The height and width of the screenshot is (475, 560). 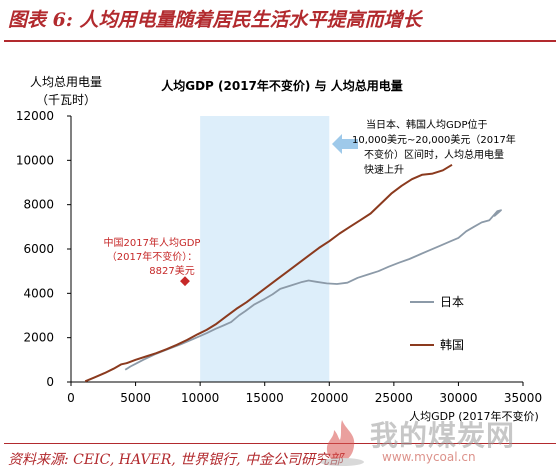 What do you see at coordinates (50, 382) in the screenshot?
I see `y-tick-label: 0` at bounding box center [50, 382].